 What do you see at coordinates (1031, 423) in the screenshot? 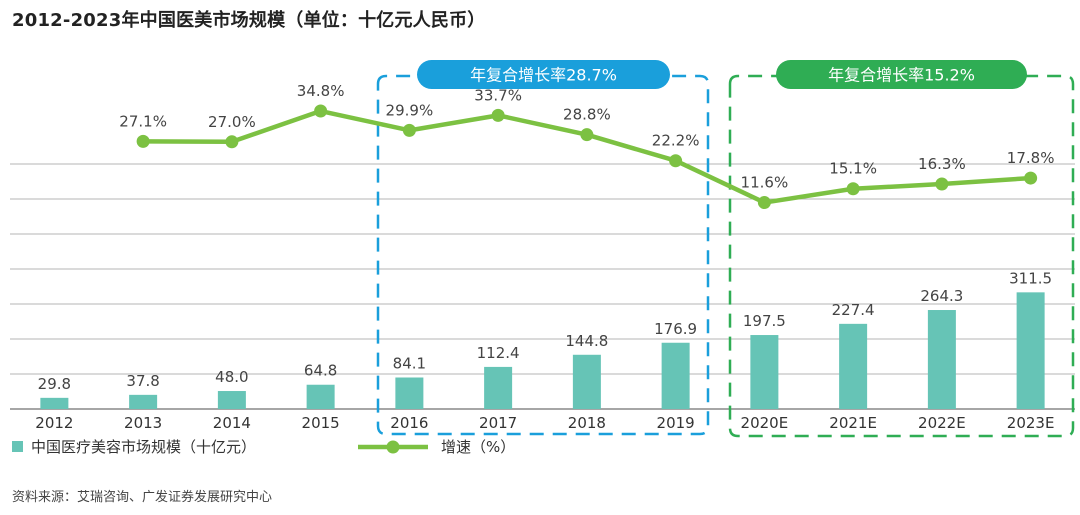
I see `x-tick-2023E: 2023E` at bounding box center [1031, 423].